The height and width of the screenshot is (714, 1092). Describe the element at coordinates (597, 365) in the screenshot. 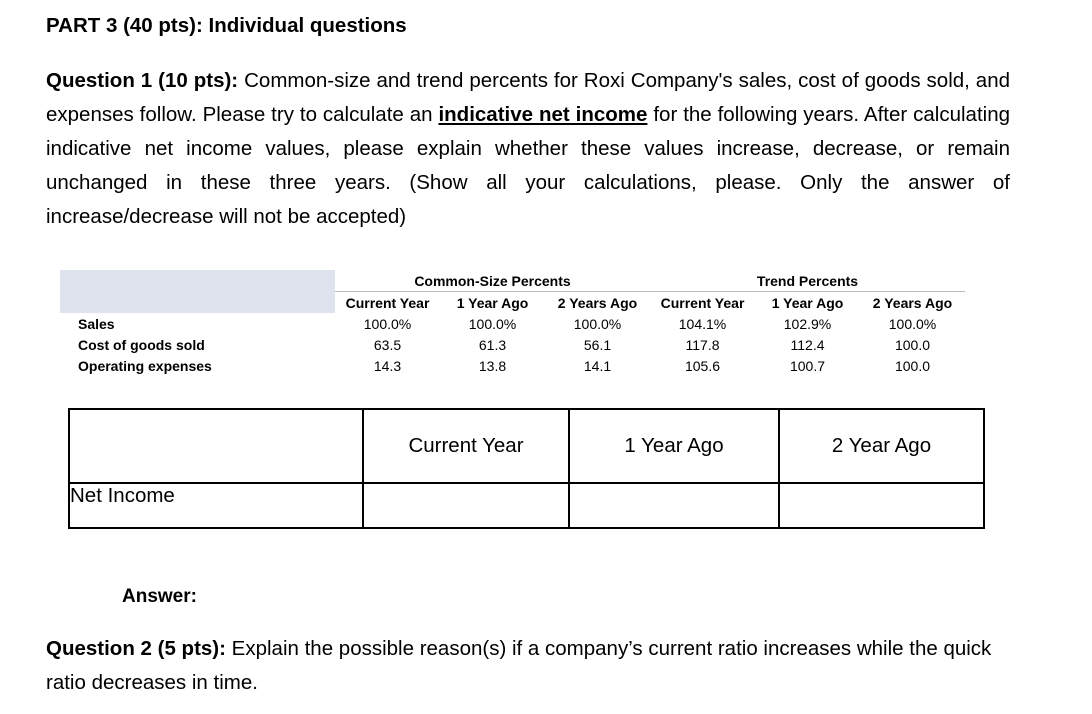

I see `cell: 14.1` at that location.